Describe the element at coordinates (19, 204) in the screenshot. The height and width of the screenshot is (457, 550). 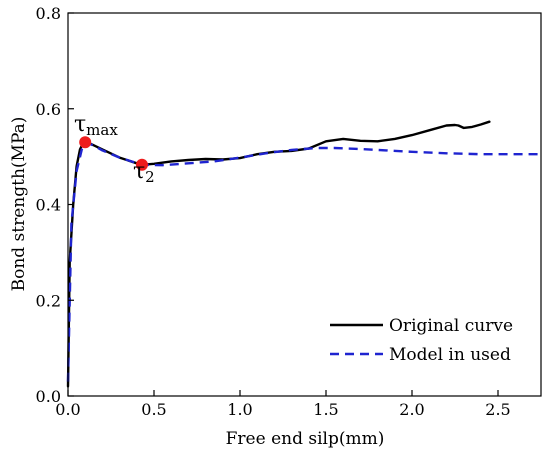
I see `y-axis-label: Bond strength(MPa)` at that location.